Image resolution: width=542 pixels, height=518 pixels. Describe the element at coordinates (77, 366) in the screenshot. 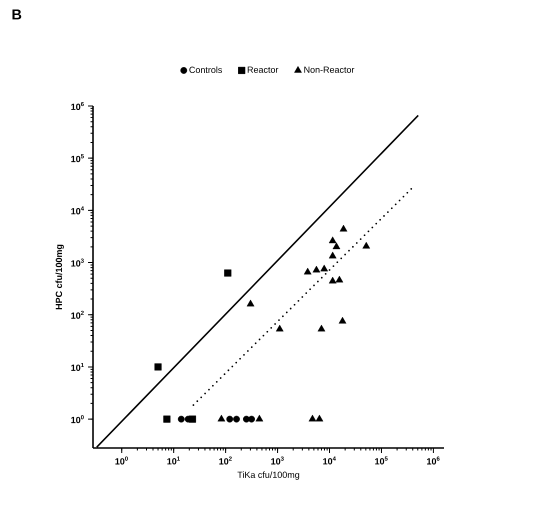

I see `y-tick-label: 10$^{1}$` at that location.